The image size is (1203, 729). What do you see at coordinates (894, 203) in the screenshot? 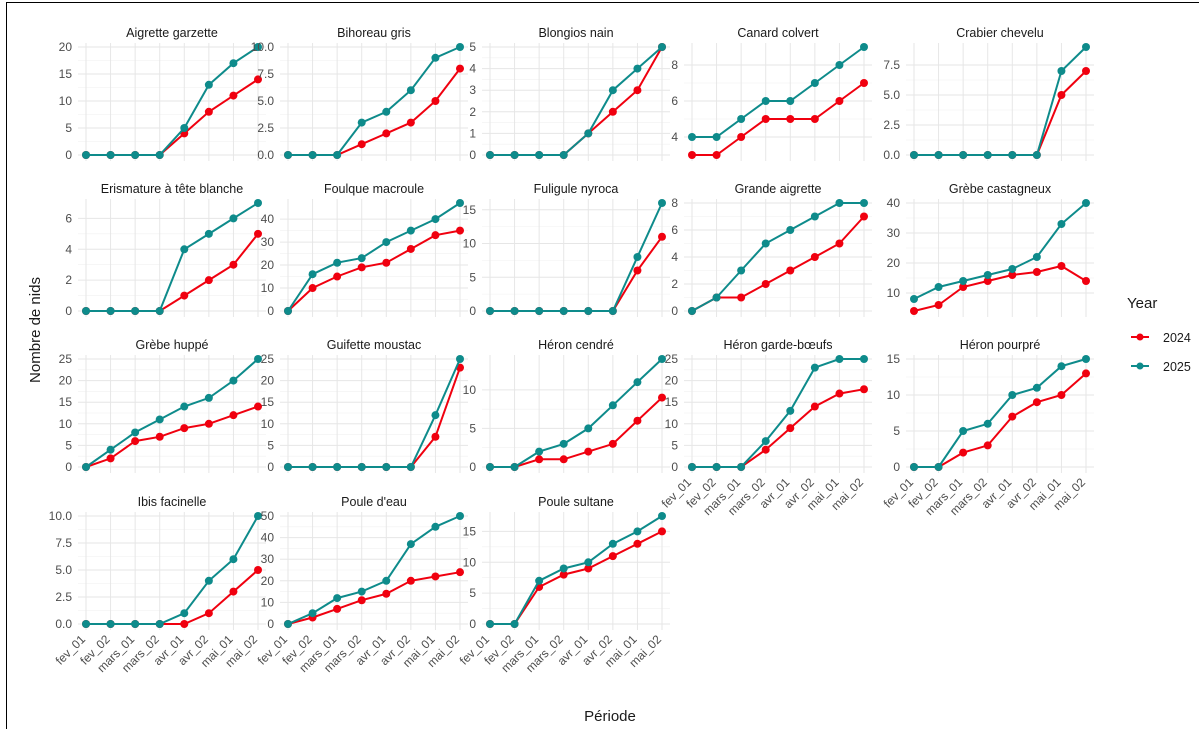
I see `y-tick-label: 40` at bounding box center [894, 203].